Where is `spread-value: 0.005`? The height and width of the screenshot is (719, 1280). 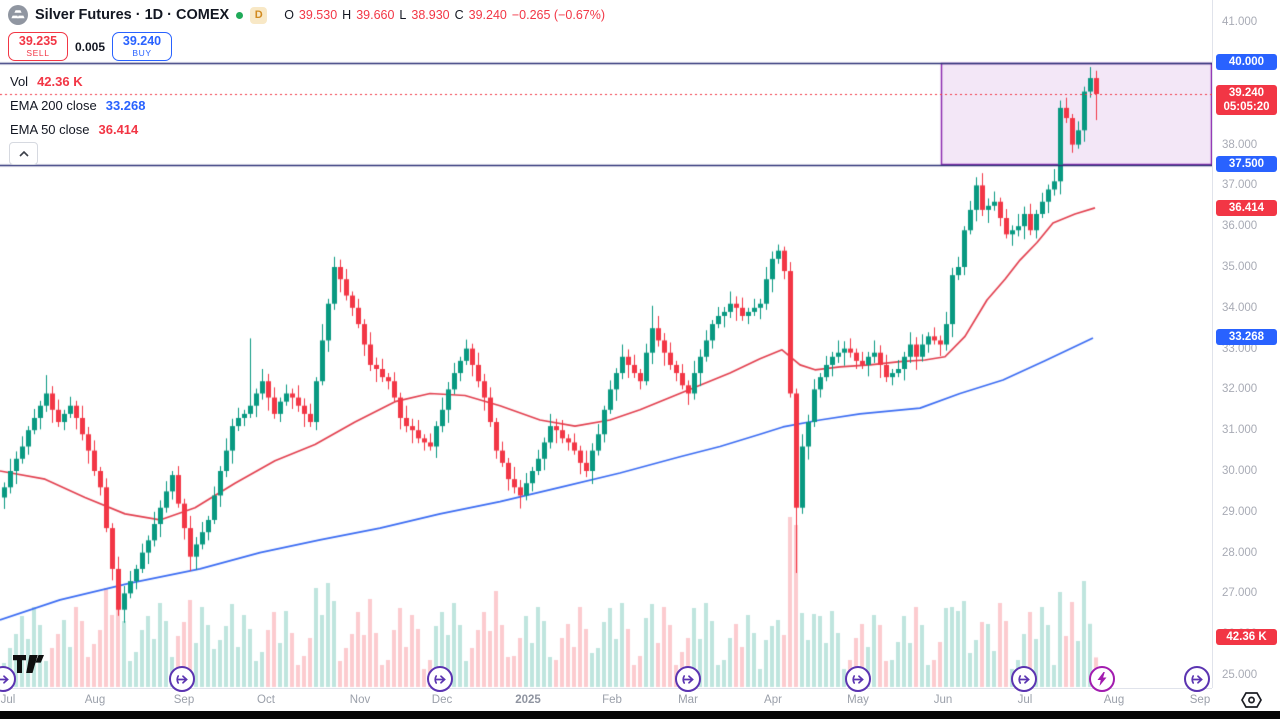
spread-value: 0.005 is located at coordinates (90, 46).